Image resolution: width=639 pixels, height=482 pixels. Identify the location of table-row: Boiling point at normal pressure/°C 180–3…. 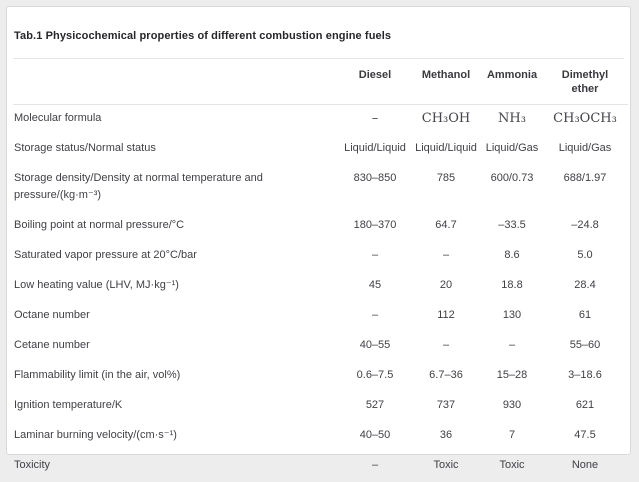
(320, 227).